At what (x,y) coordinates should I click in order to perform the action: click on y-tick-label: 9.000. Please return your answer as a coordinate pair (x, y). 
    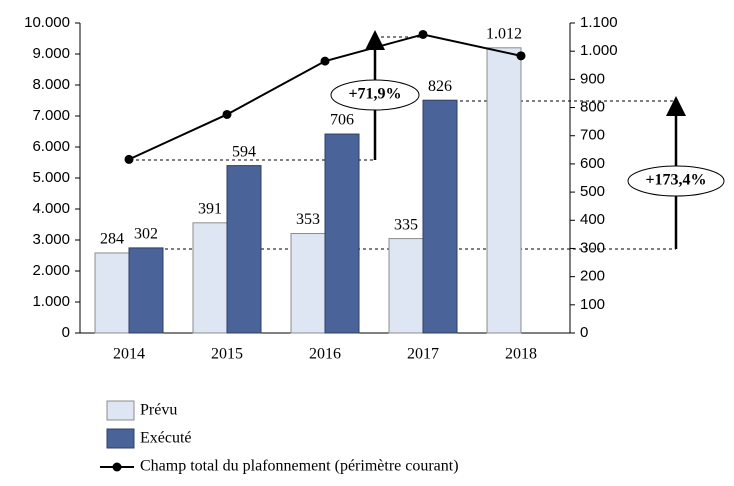
    Looking at the image, I should click on (51, 53).